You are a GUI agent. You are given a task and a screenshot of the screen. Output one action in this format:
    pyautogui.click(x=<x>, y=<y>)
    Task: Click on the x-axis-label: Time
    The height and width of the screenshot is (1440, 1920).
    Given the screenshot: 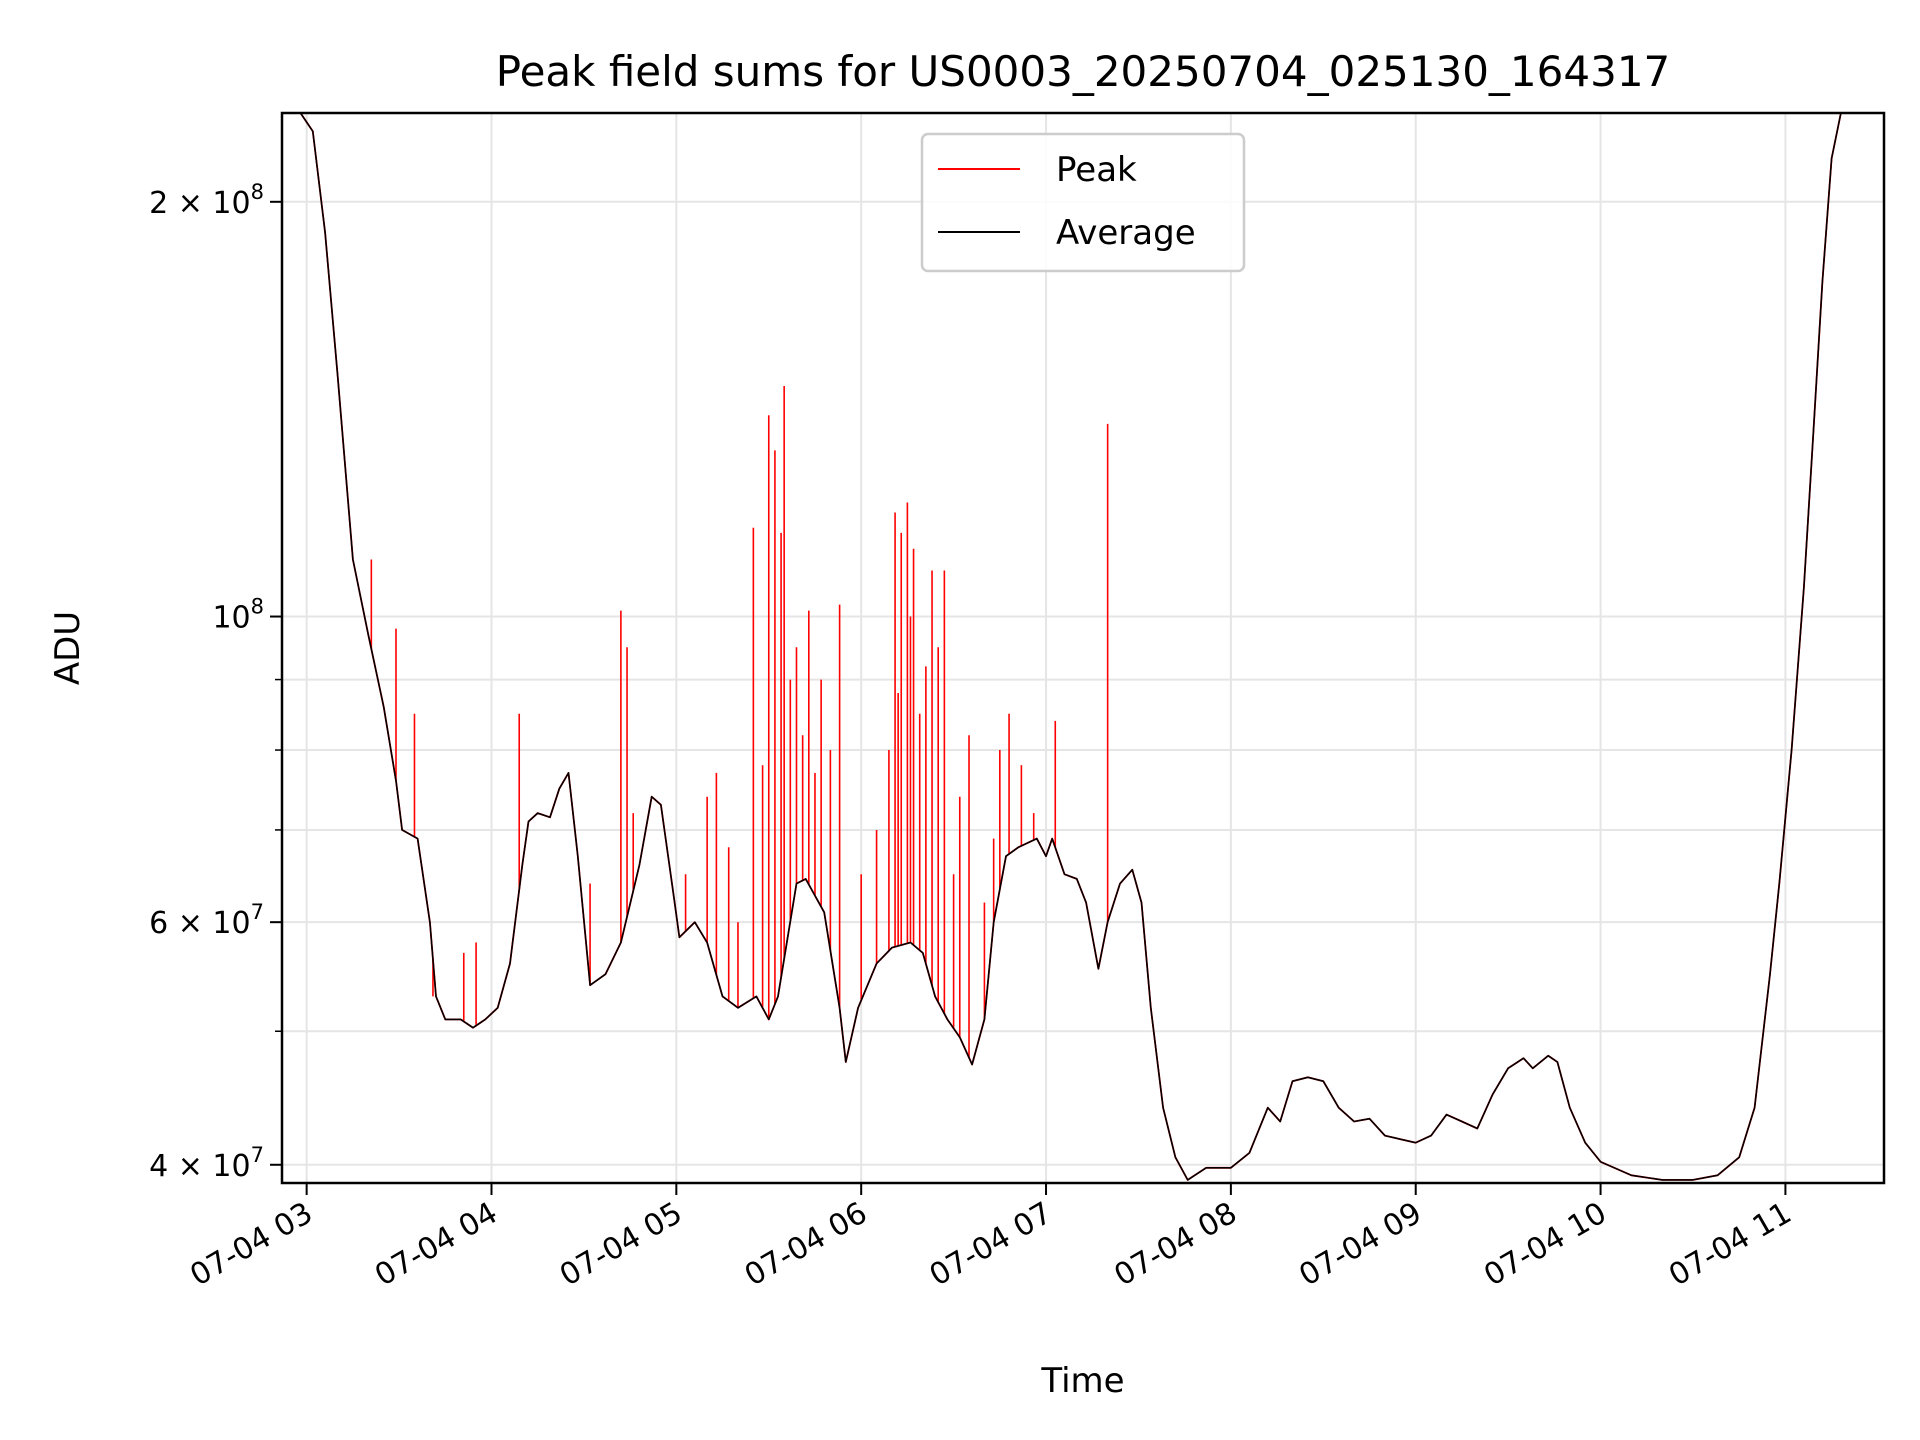 What is the action you would take?
    pyautogui.click(x=1082, y=1381)
    